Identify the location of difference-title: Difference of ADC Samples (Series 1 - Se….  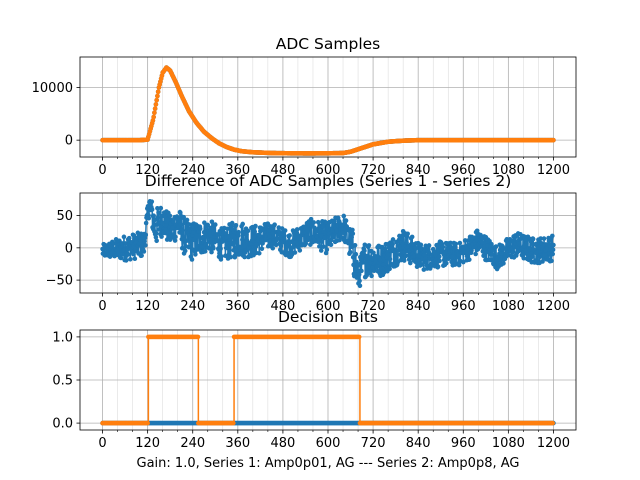
(328, 181).